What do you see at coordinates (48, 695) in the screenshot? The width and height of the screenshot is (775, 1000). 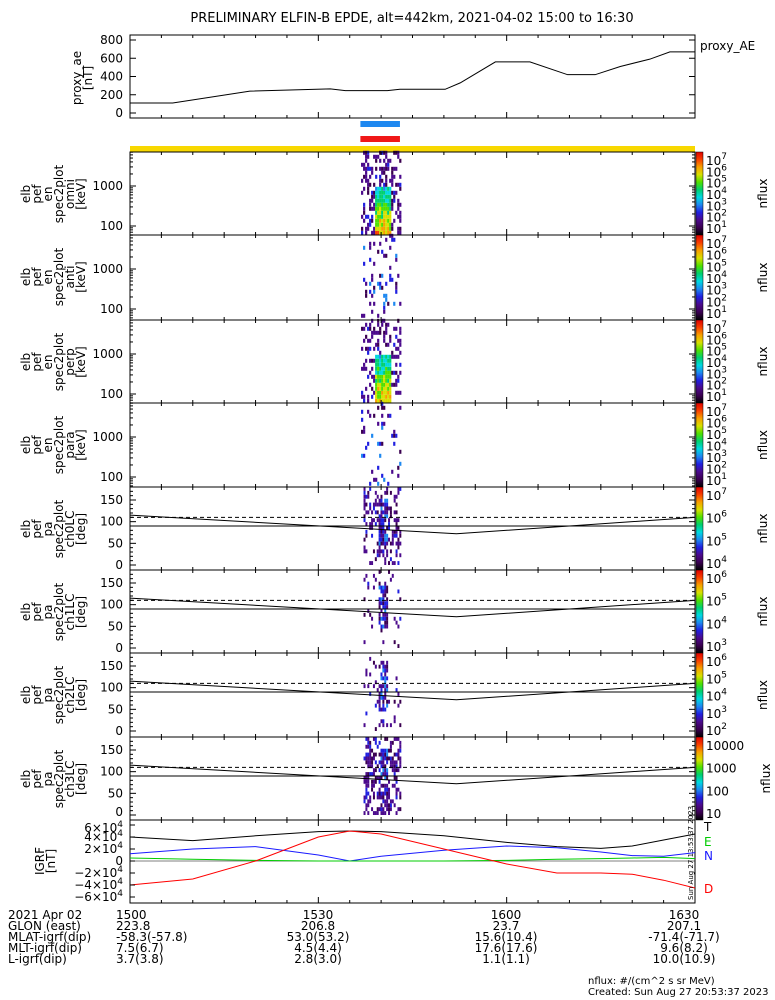 I see `axis-label-line: pa` at bounding box center [48, 695].